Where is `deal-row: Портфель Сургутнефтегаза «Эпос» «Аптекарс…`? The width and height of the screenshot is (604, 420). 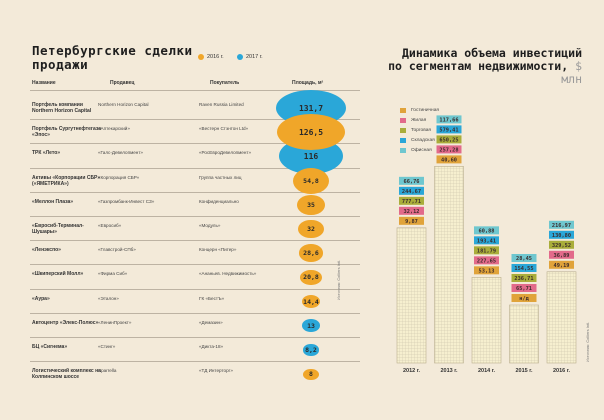 deal-row: Портфель Сургутнефтегаза «Эпос» «Аптекарс… is located at coordinates (180, 132).